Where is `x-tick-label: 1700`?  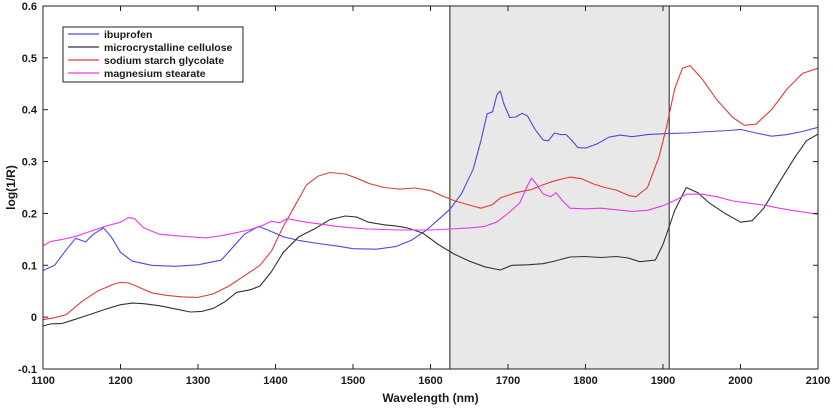 x-tick-label: 1700 is located at coordinates (508, 381).